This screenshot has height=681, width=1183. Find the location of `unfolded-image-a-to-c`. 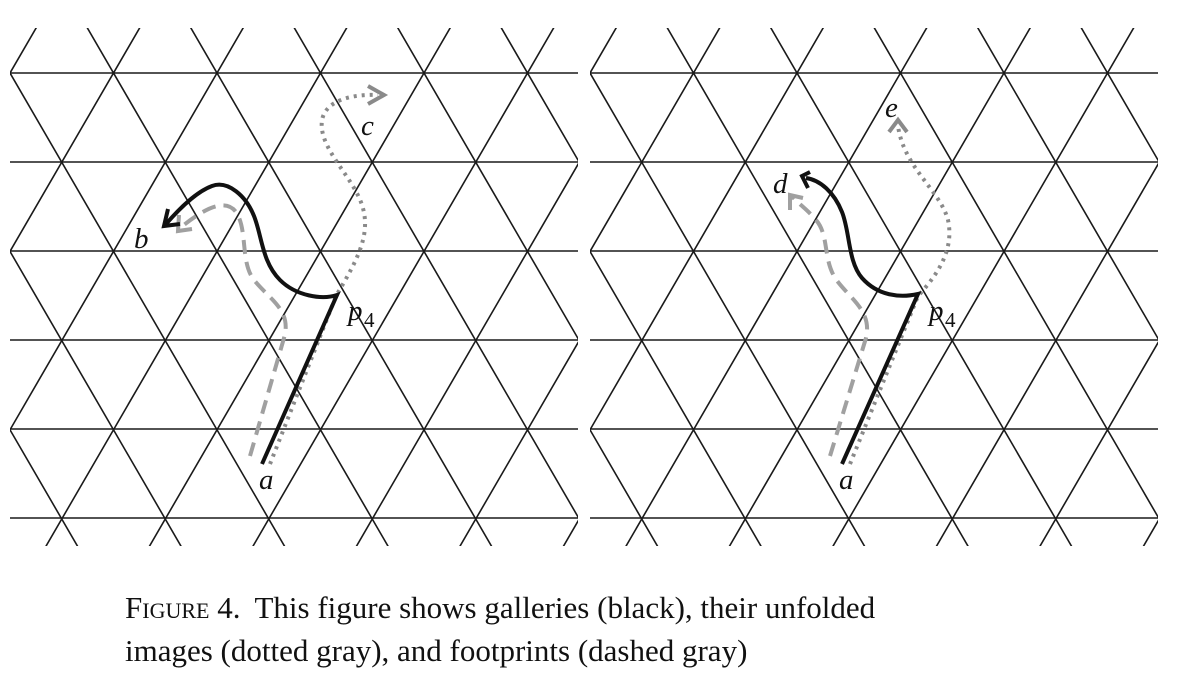

unfolded-image-a-to-c is located at coordinates (323, 278).